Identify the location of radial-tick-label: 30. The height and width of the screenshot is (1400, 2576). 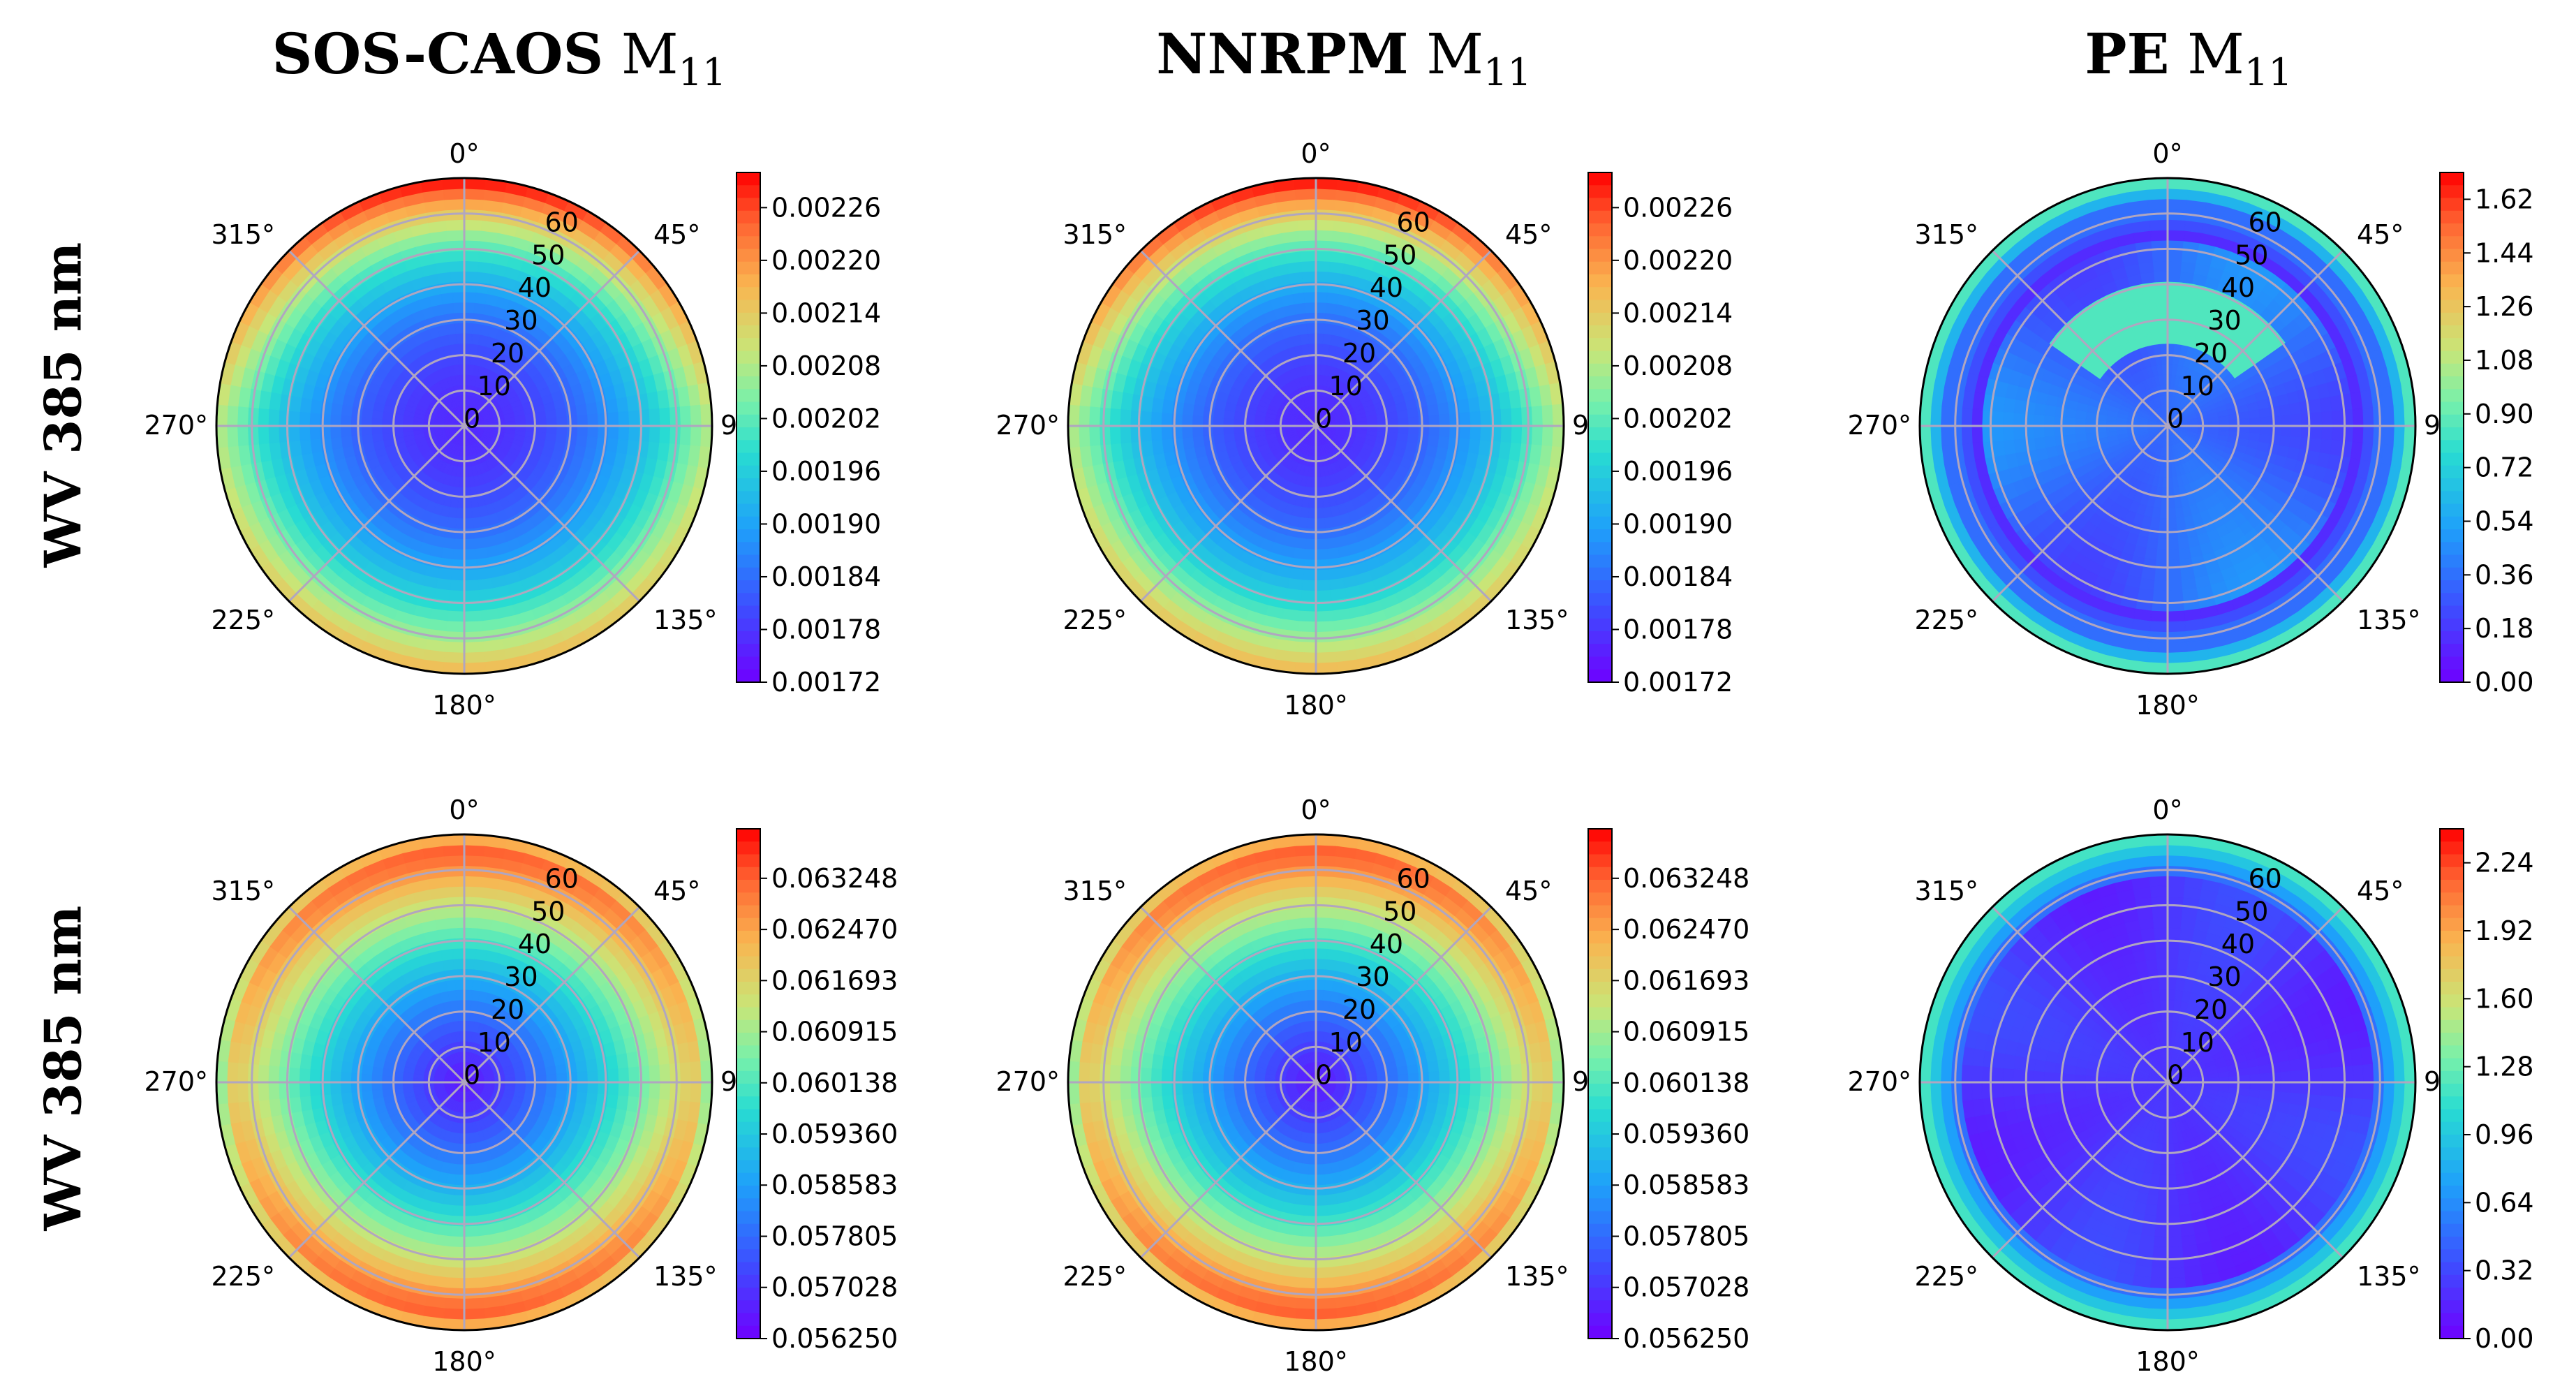
(521, 321).